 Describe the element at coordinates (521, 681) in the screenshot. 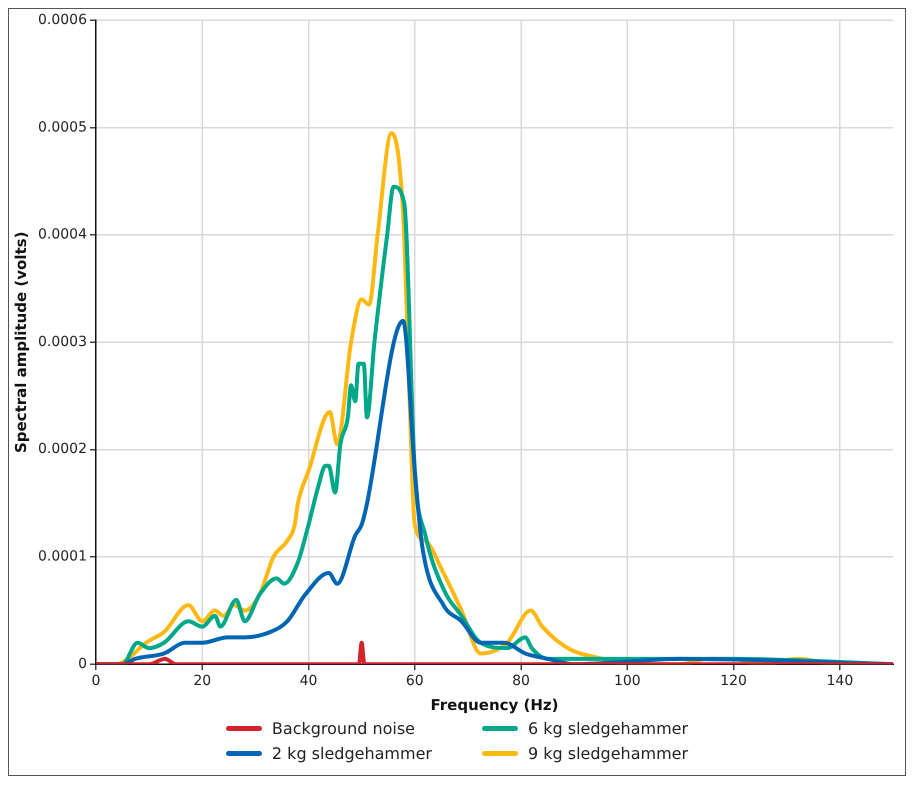

I see `x-tick-label: 80` at that location.